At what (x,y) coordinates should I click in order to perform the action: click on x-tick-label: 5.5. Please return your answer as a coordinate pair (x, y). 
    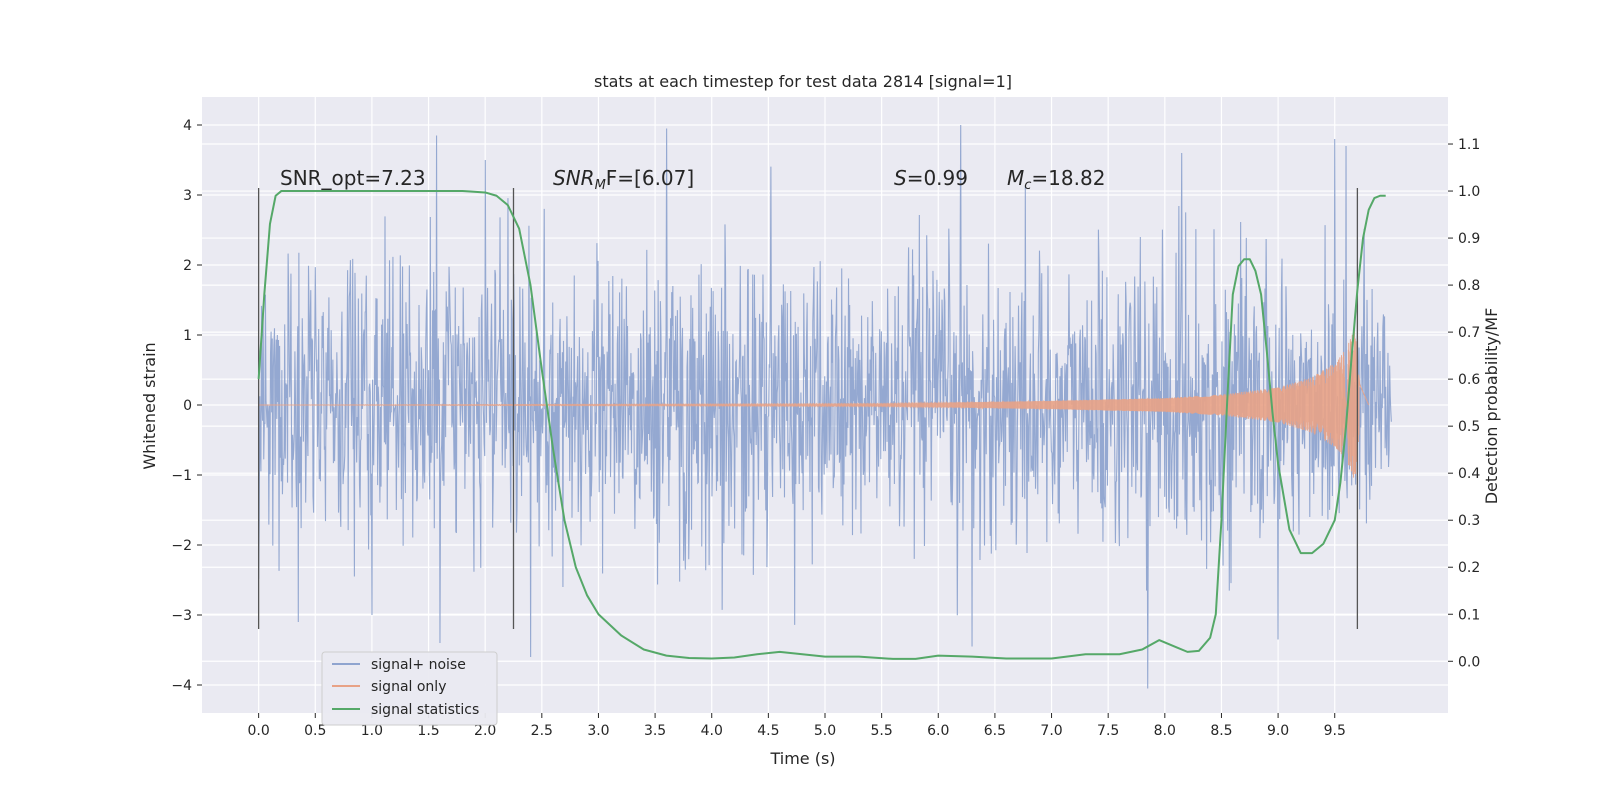
    Looking at the image, I should click on (882, 731).